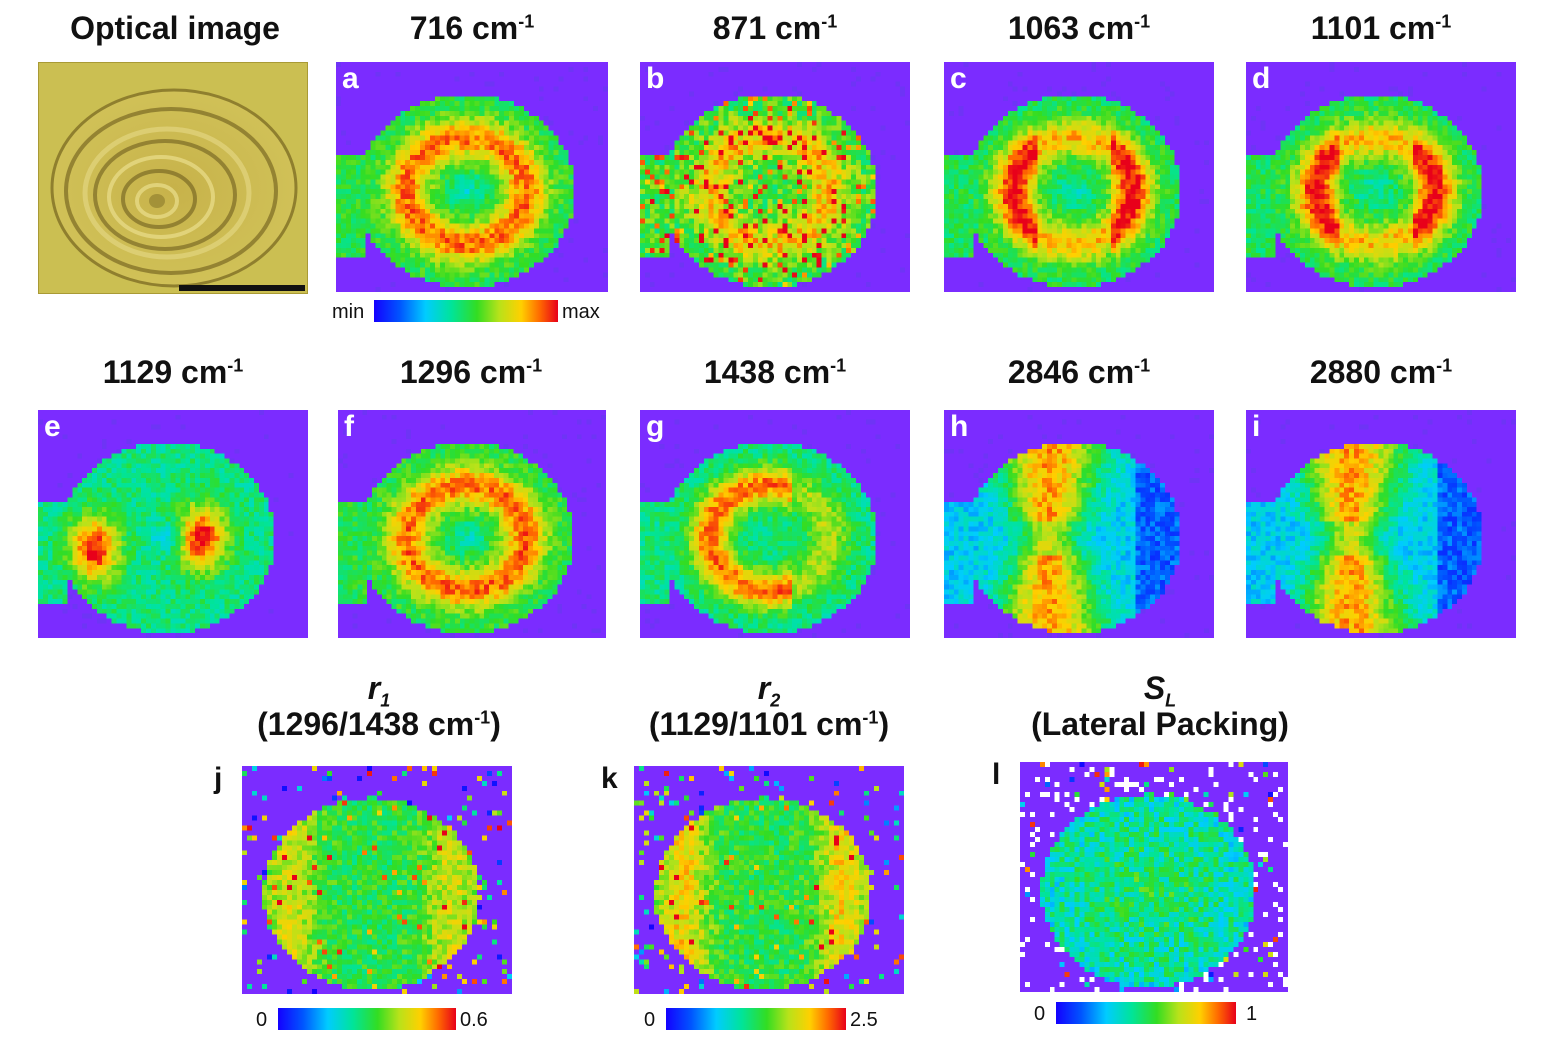 This screenshot has height=1045, width=1550. I want to click on panel-letter-j: j, so click(218, 778).